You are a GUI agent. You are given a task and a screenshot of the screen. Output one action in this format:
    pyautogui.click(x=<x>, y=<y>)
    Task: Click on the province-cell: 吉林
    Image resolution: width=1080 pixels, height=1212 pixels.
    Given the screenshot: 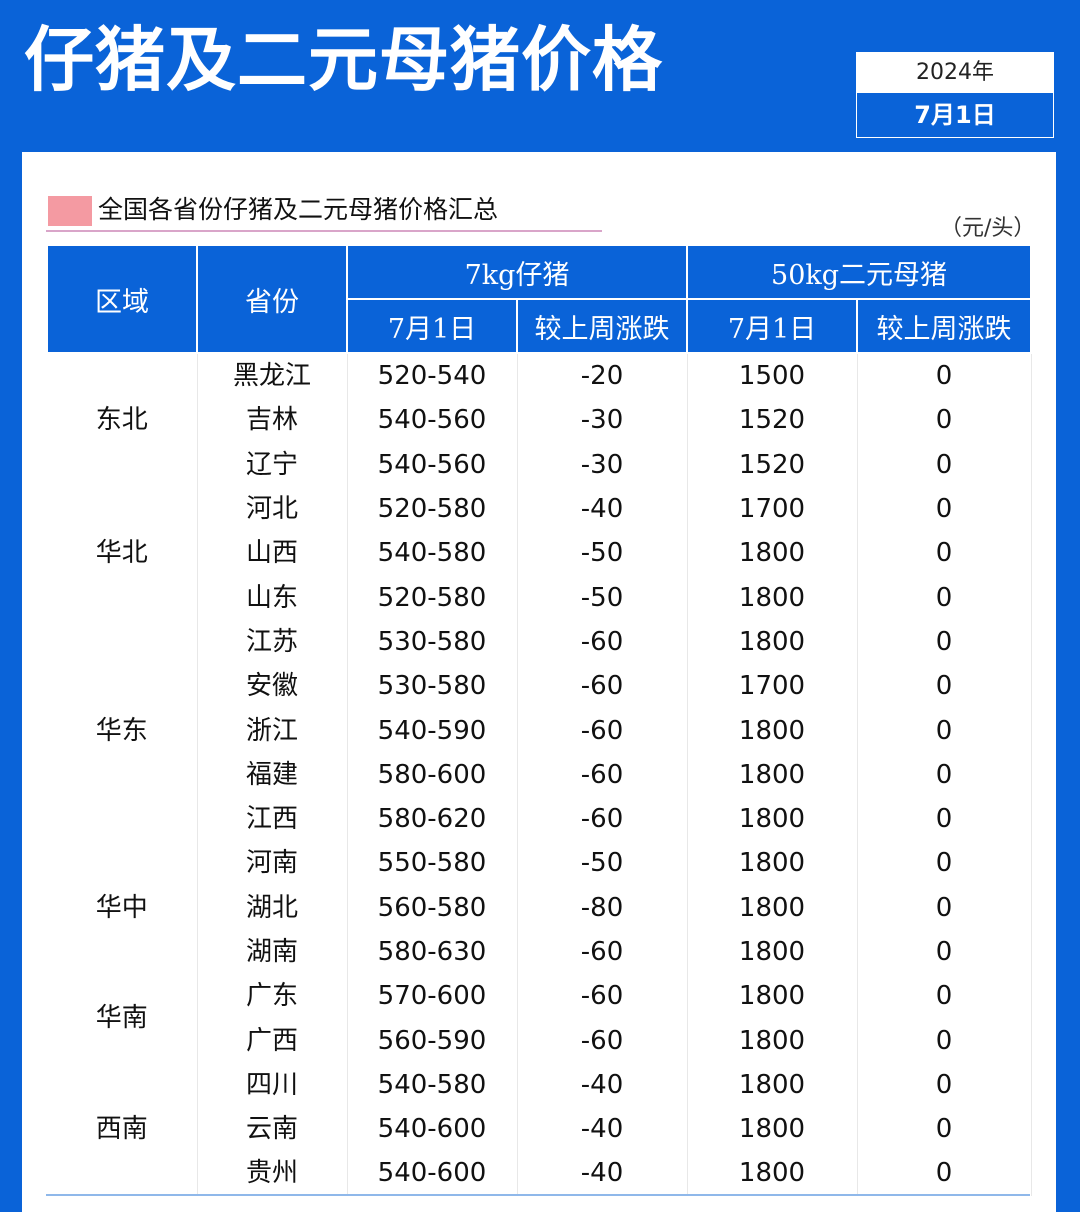 What is the action you would take?
    pyautogui.click(x=272, y=420)
    